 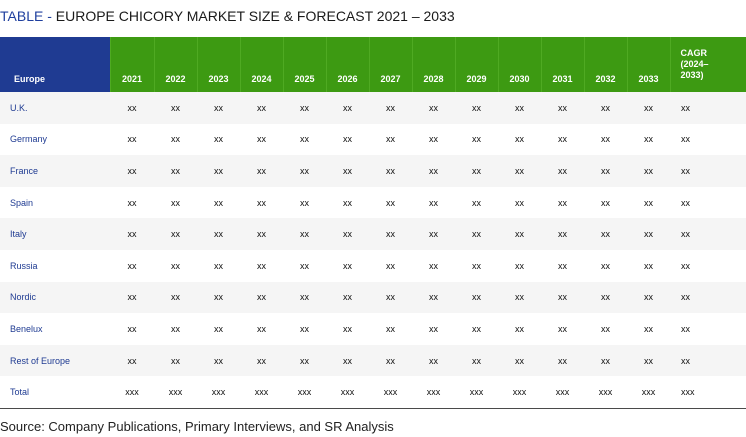 What do you see at coordinates (55, 108) in the screenshot?
I see `row-region-label: U.K.` at bounding box center [55, 108].